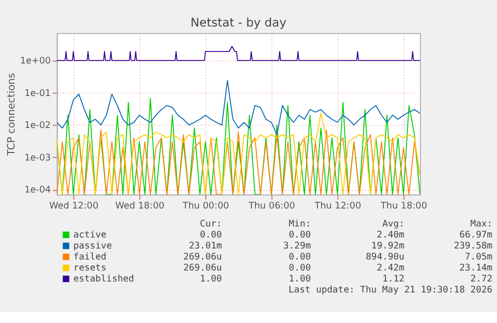 This screenshot has width=497, height=323. What do you see at coordinates (140, 206) in the screenshot?
I see `x-tick-label: Wed 18:00` at bounding box center [140, 206].